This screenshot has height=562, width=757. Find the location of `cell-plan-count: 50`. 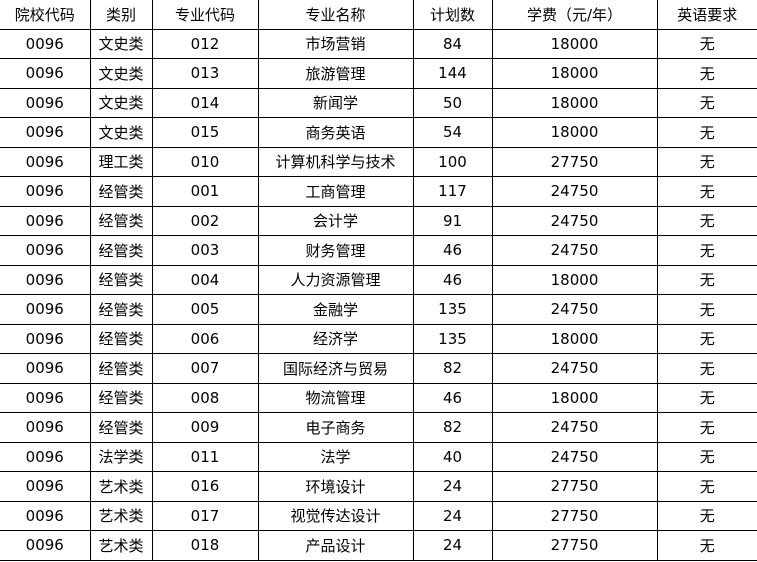

cell-plan-count: 50 is located at coordinates (452, 102).